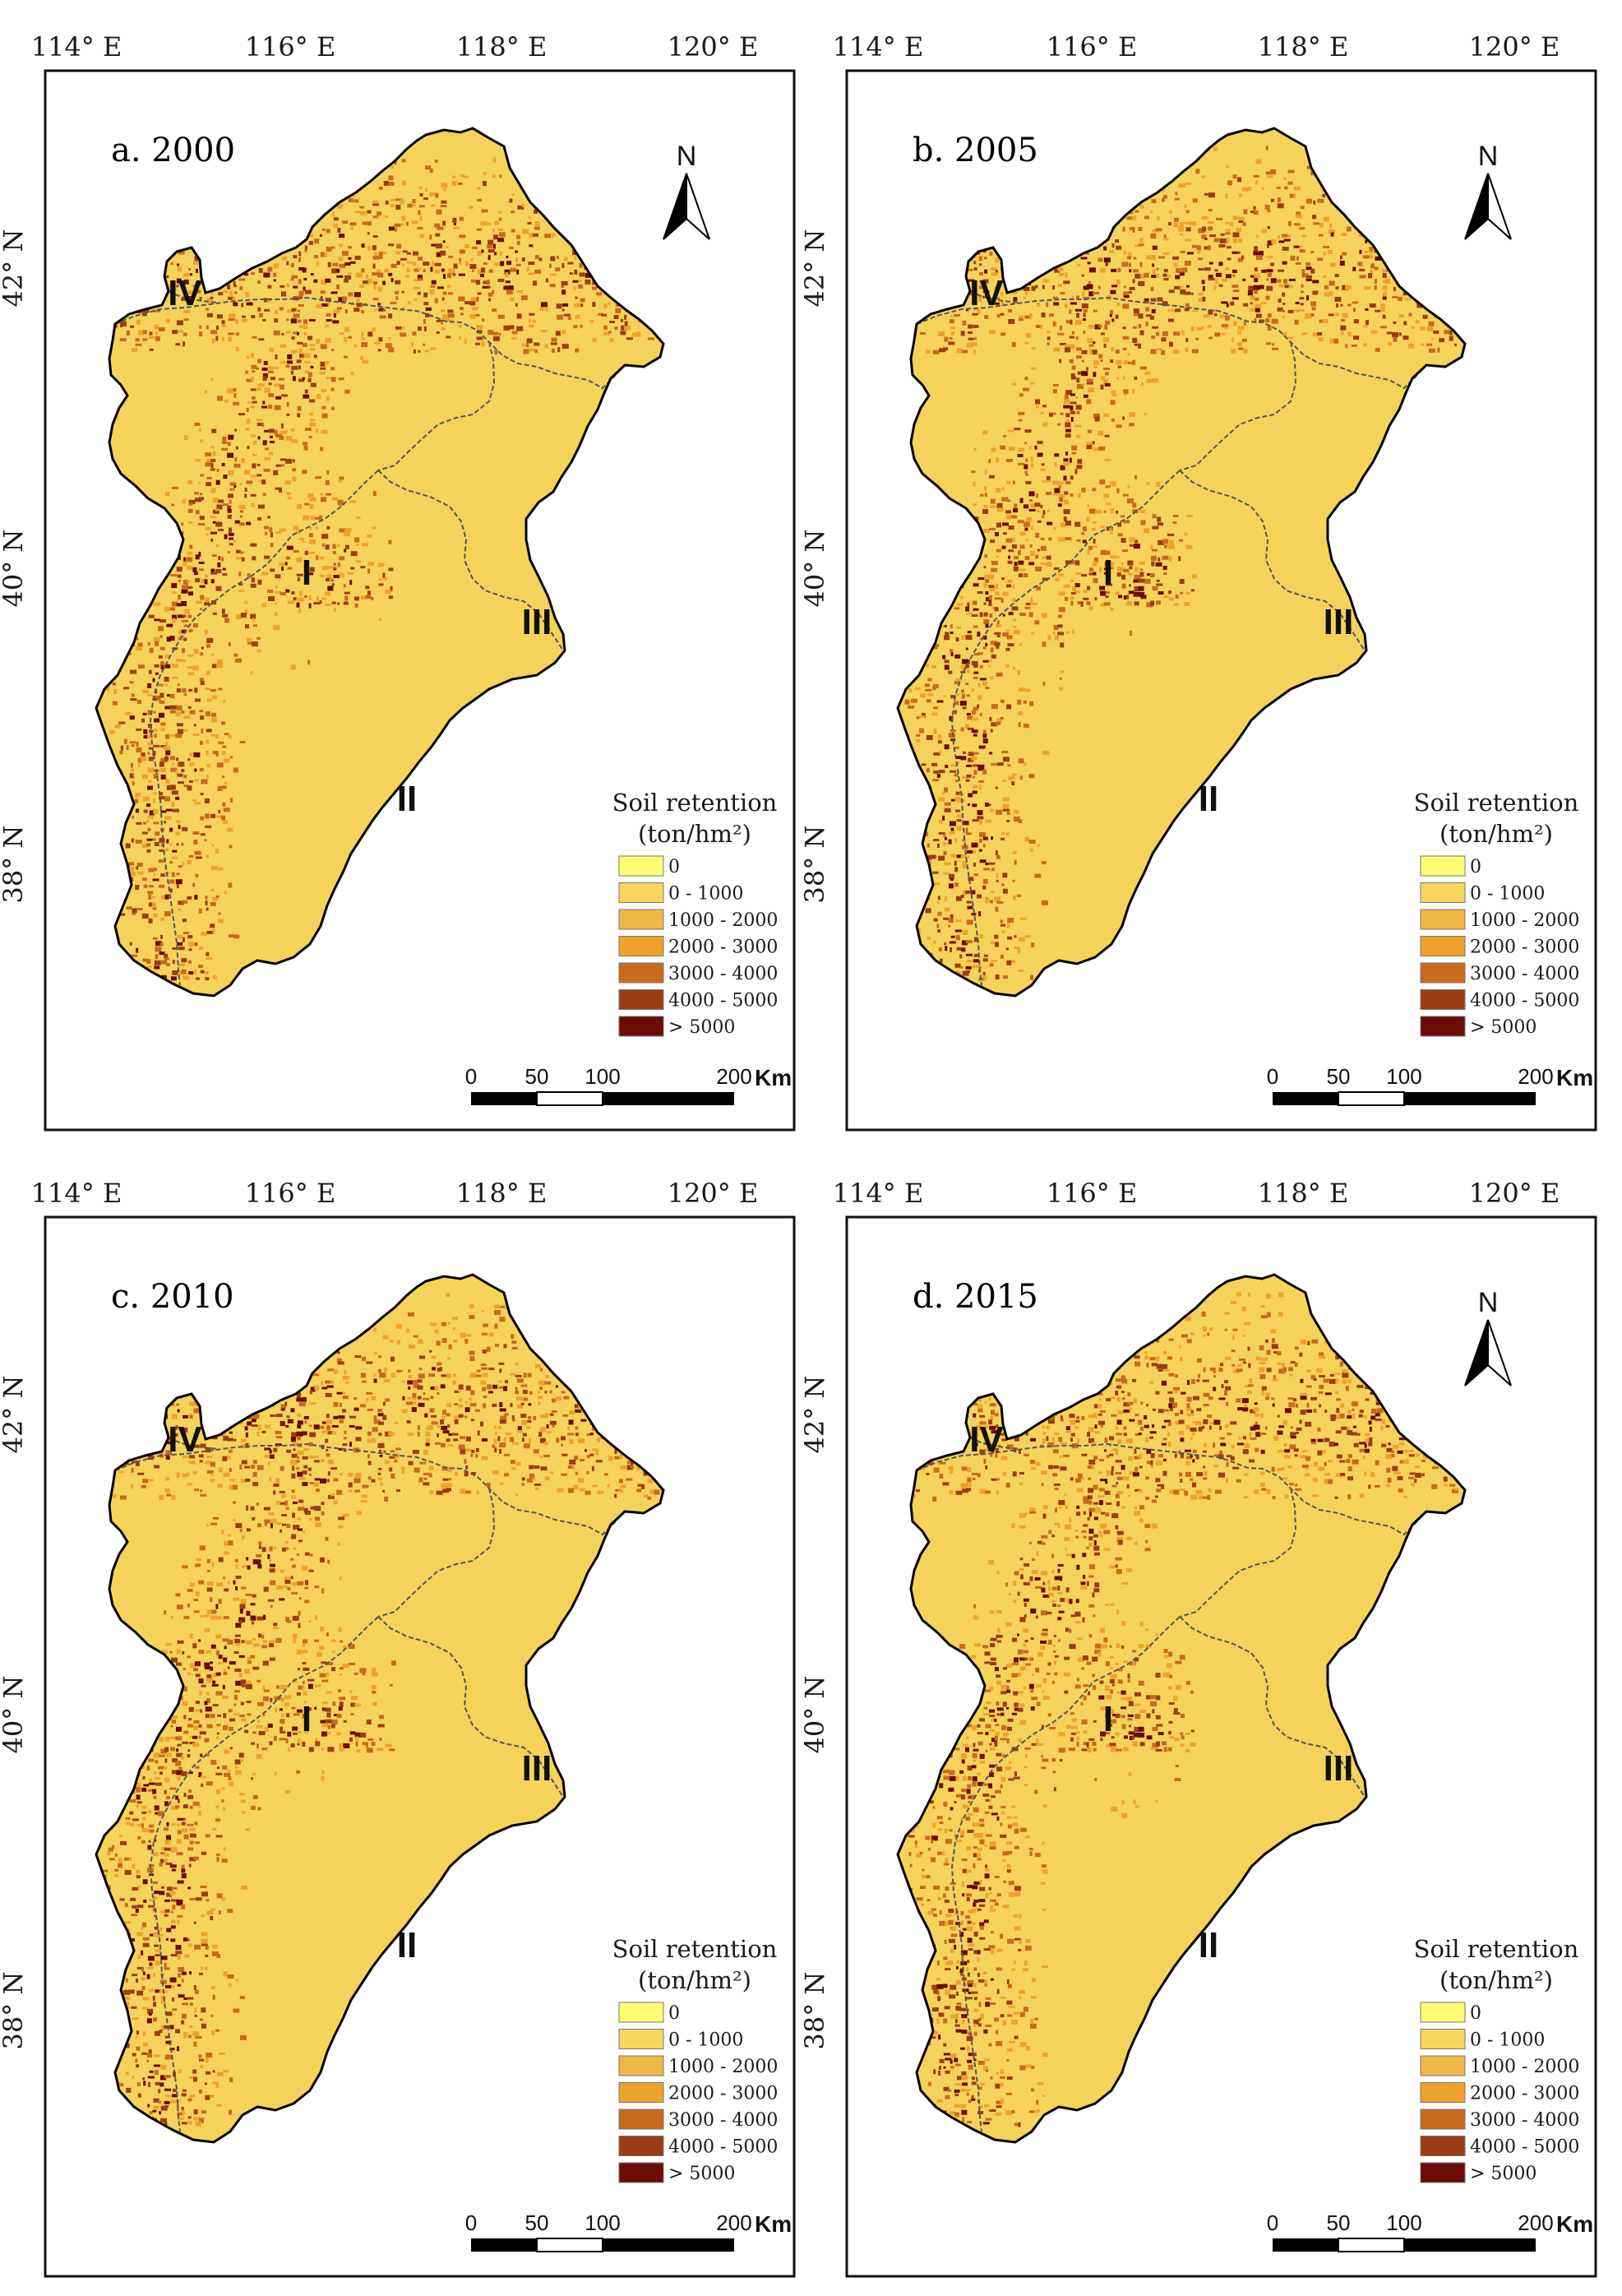 This screenshot has height=2296, width=1622. I want to click on legend-label: 0, so click(674, 867).